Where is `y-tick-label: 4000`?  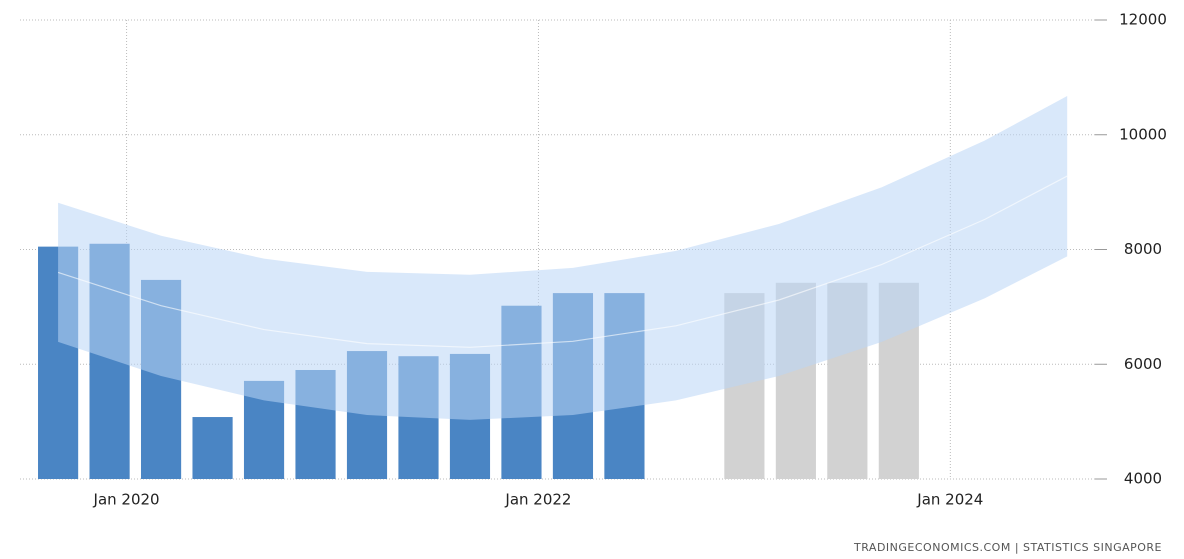
y-tick-label: 4000 is located at coordinates (1143, 479).